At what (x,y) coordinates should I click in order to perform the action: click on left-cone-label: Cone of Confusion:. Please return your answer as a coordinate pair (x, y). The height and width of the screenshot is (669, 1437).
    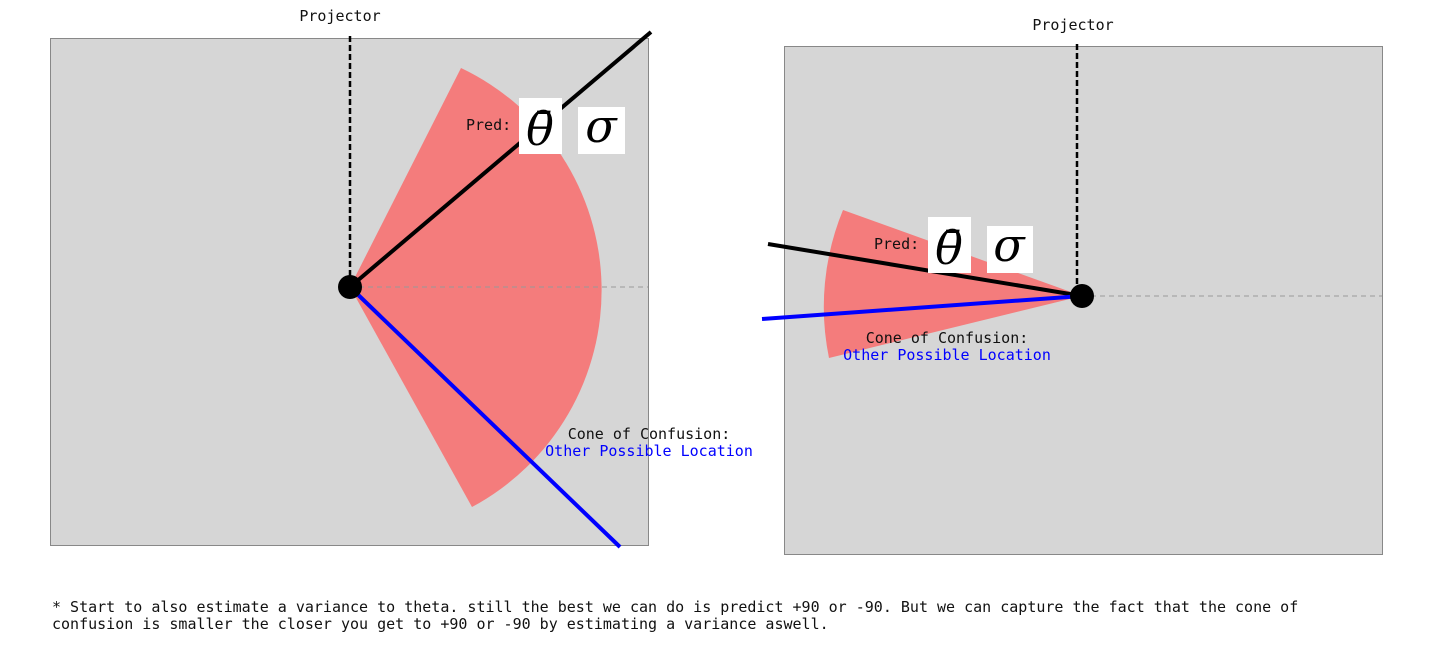
    Looking at the image, I should click on (649, 434).